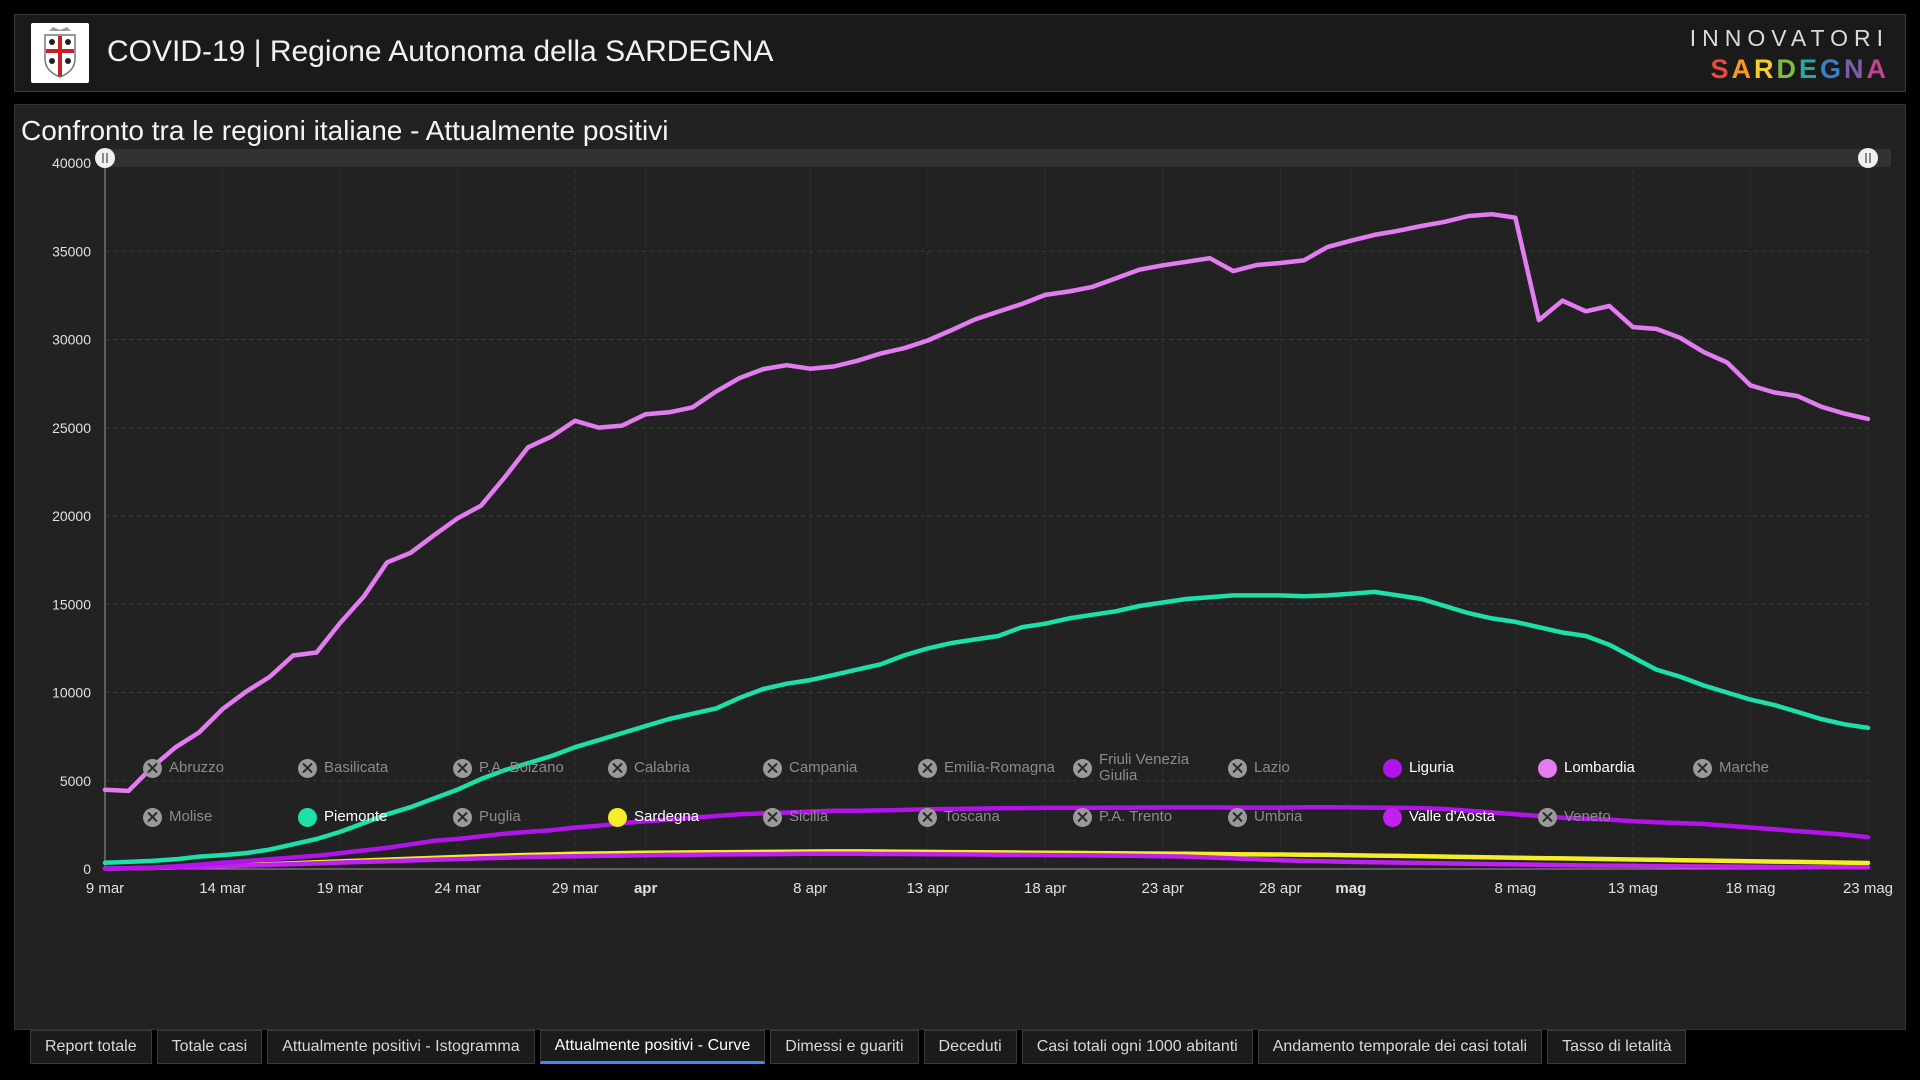 The height and width of the screenshot is (1080, 1920). I want to click on legend-item-p-a-trento: P.A. Trento, so click(1122, 817).